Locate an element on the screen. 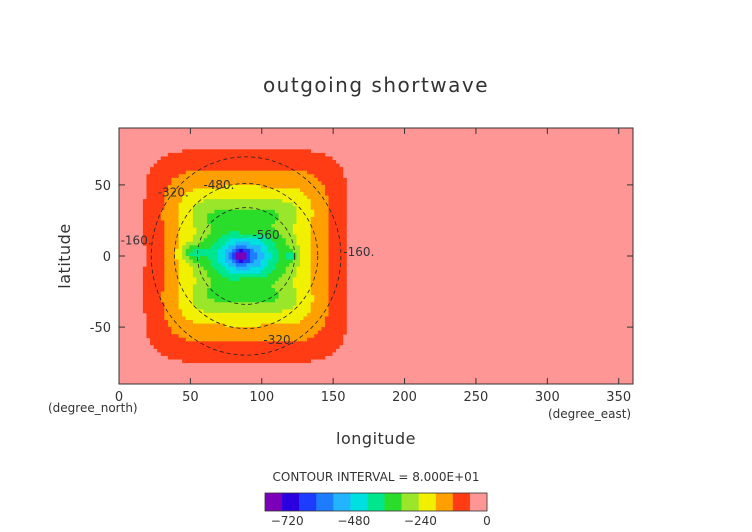  x-tick-label: 50 is located at coordinates (190, 397).